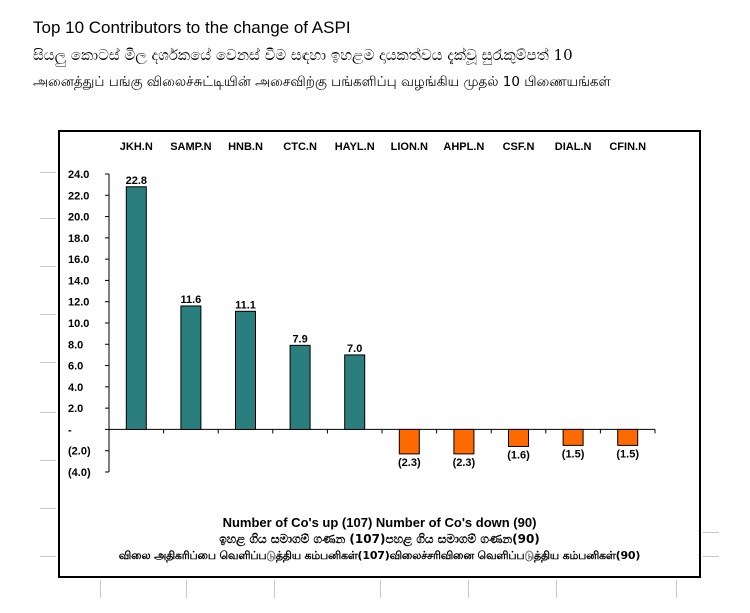 This screenshot has width=750, height=613. Describe the element at coordinates (79, 473) in the screenshot. I see `y-tick-label: (4.0)` at that location.